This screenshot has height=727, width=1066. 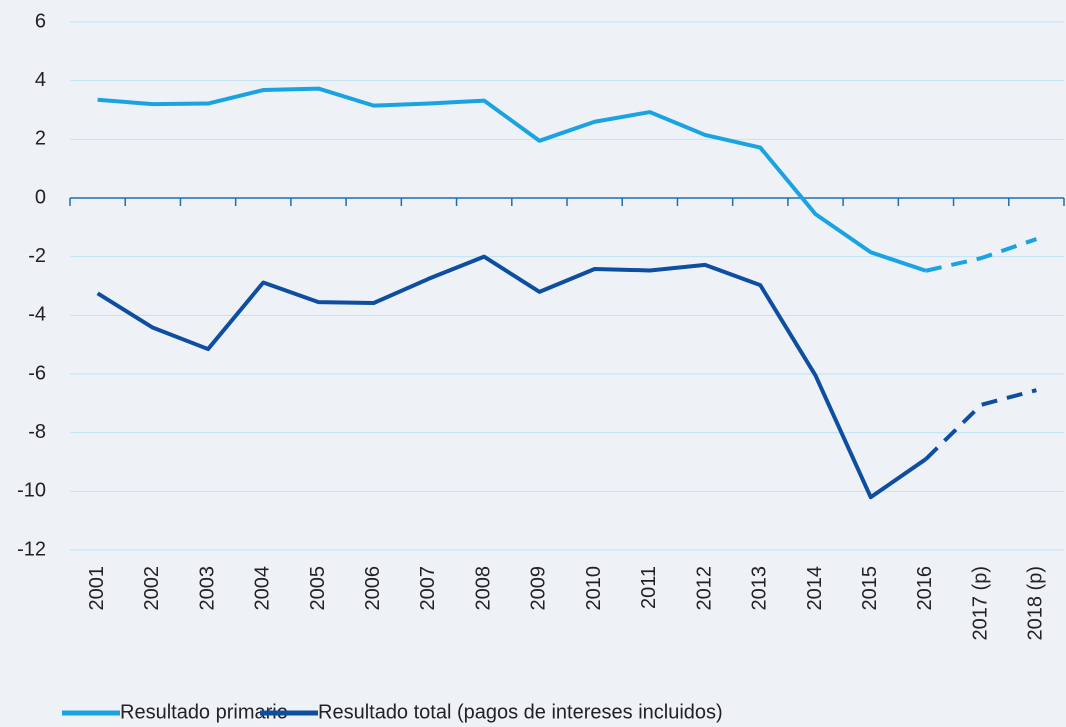 What do you see at coordinates (925, 588) in the screenshot?
I see `x-tick-label: 2016` at bounding box center [925, 588].